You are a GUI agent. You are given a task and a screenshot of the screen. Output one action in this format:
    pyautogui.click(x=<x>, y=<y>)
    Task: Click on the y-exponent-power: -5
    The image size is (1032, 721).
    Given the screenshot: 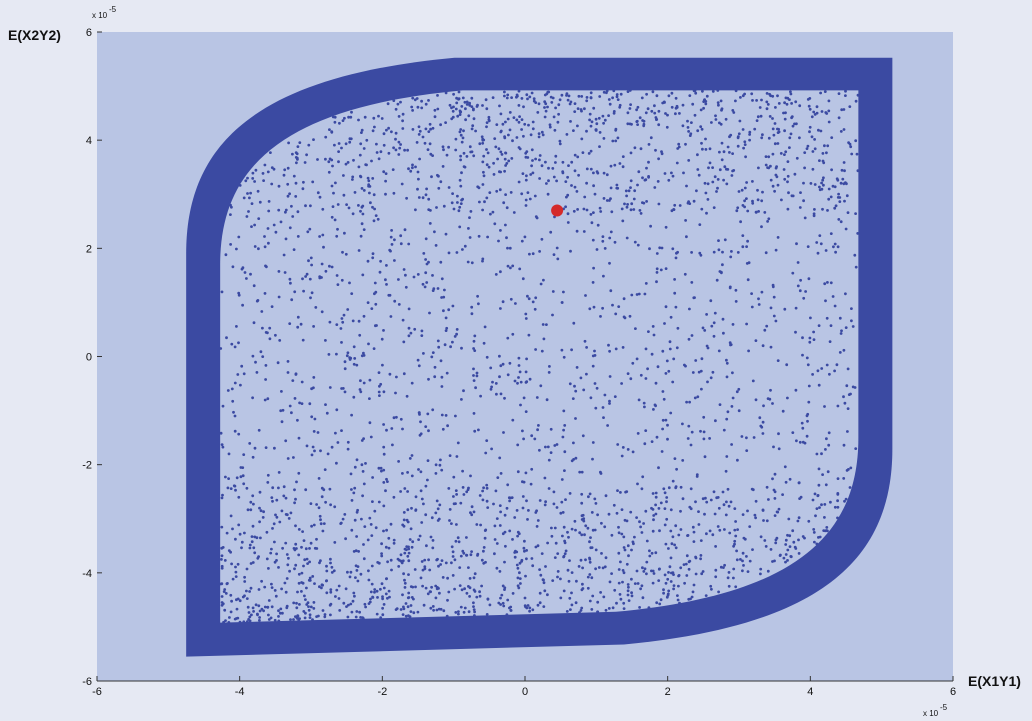 What is the action you would take?
    pyautogui.click(x=113, y=9)
    